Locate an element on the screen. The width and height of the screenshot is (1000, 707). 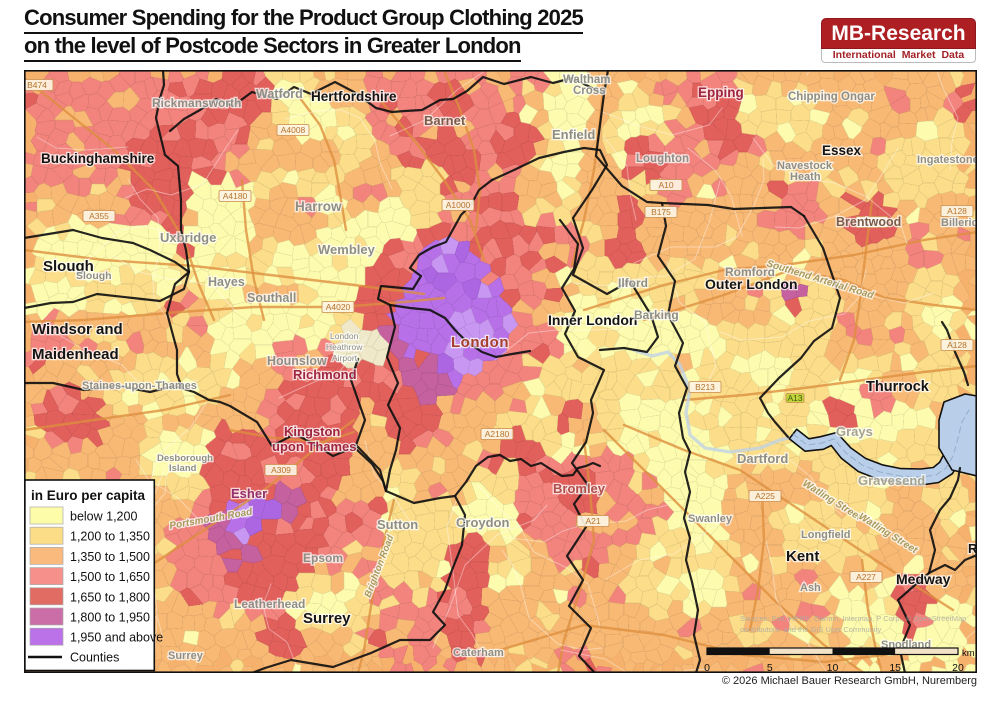
svg-text: Hayes is located at coordinates (226, 282).